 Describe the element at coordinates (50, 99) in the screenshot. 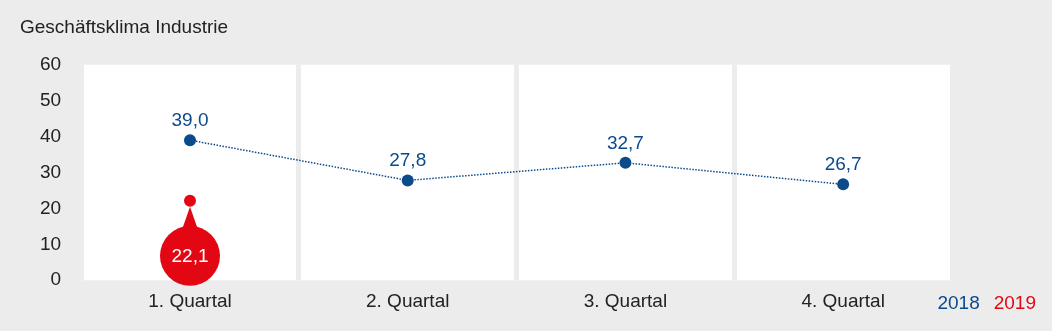

I see `y-tick-label: 50` at that location.